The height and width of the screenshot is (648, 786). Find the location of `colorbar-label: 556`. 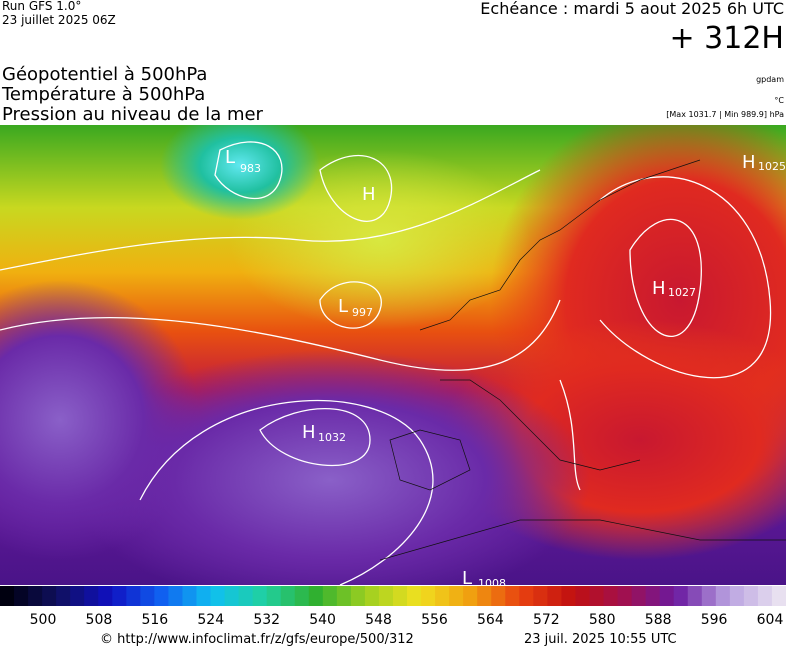

colorbar-label: 556 is located at coordinates (434, 620).